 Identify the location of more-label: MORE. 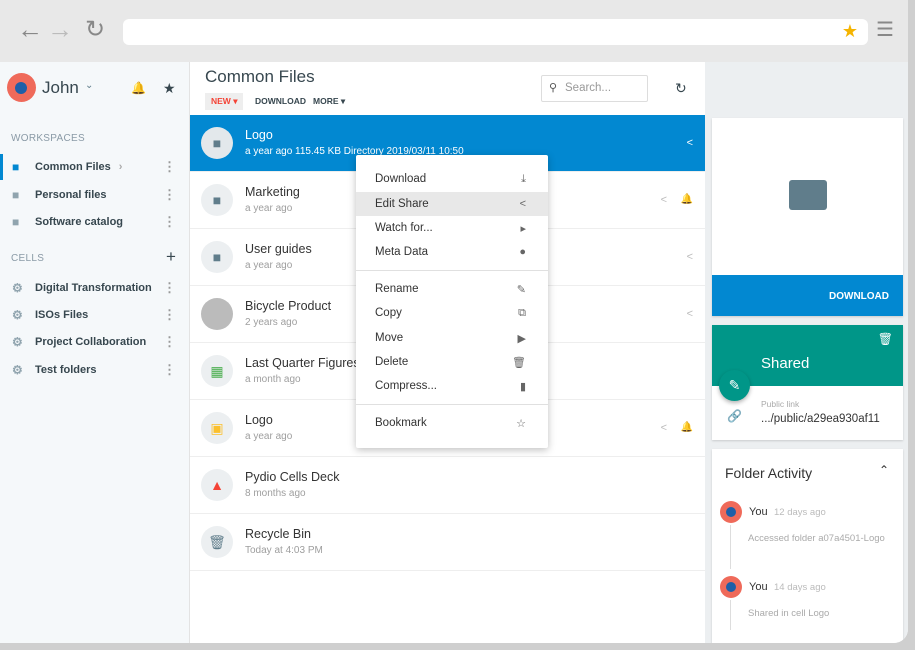
(326, 101).